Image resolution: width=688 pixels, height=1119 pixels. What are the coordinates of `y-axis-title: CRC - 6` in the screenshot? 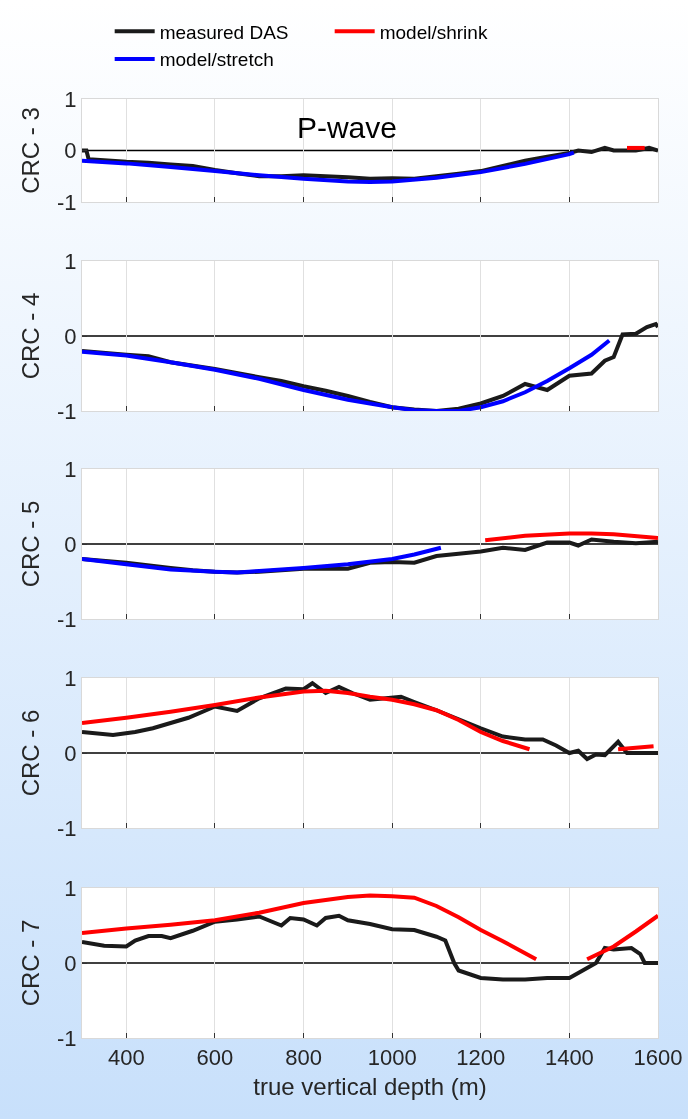 It's located at (31, 753).